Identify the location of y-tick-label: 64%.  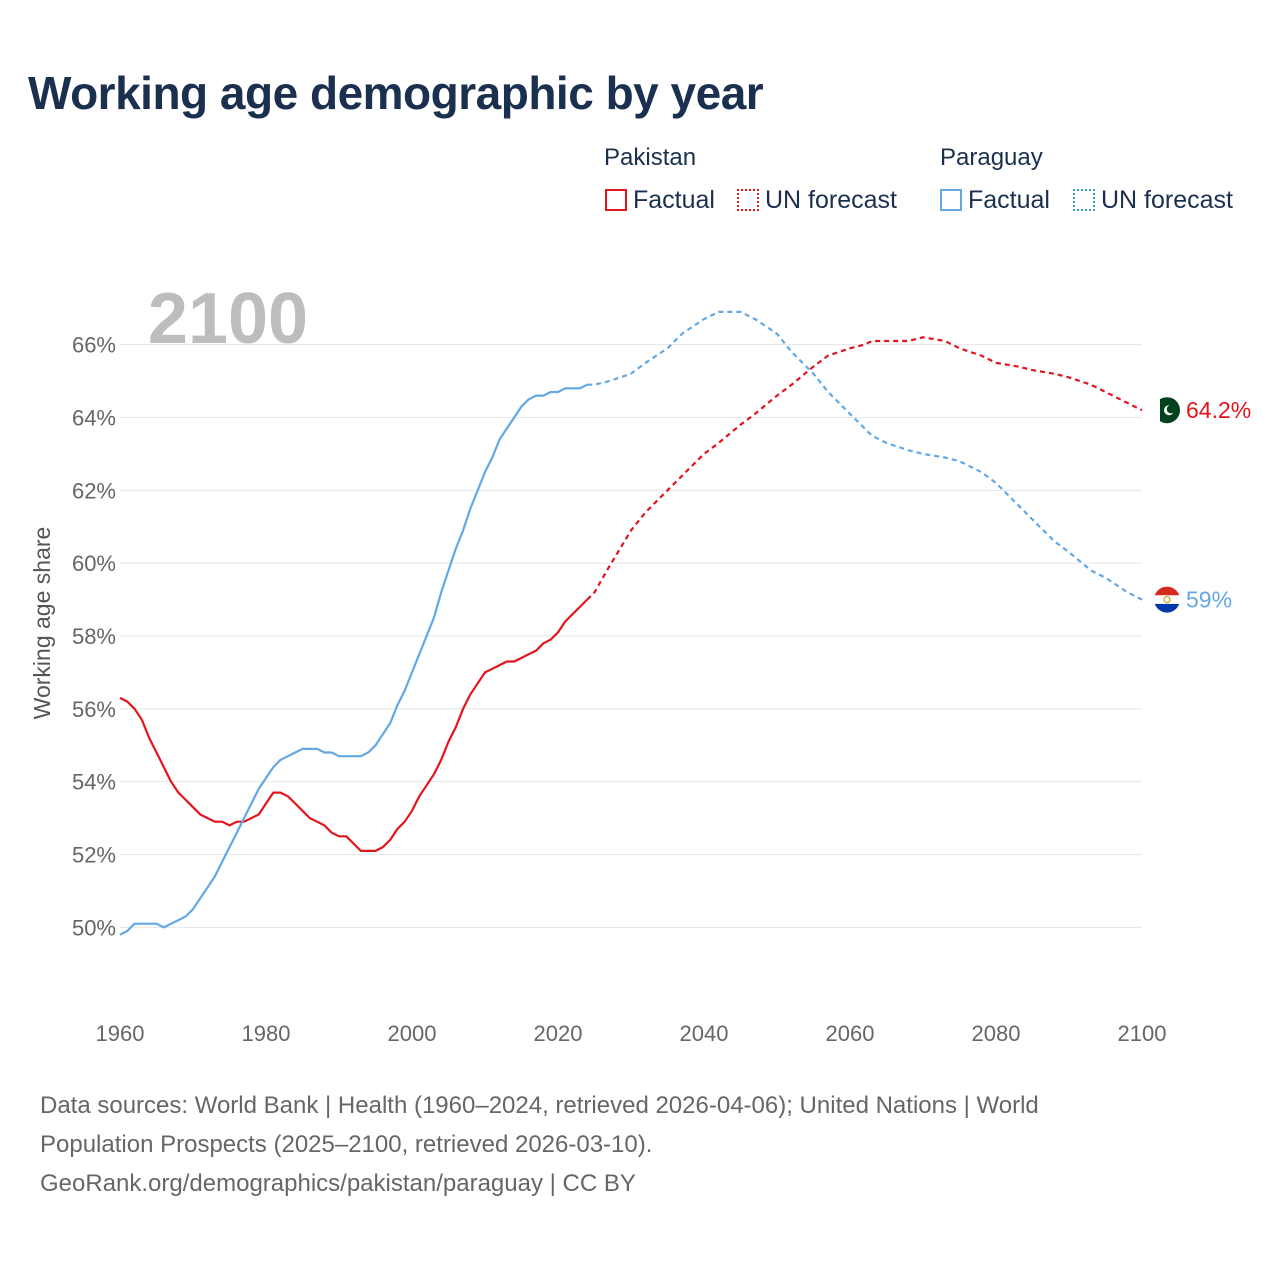
(94, 417).